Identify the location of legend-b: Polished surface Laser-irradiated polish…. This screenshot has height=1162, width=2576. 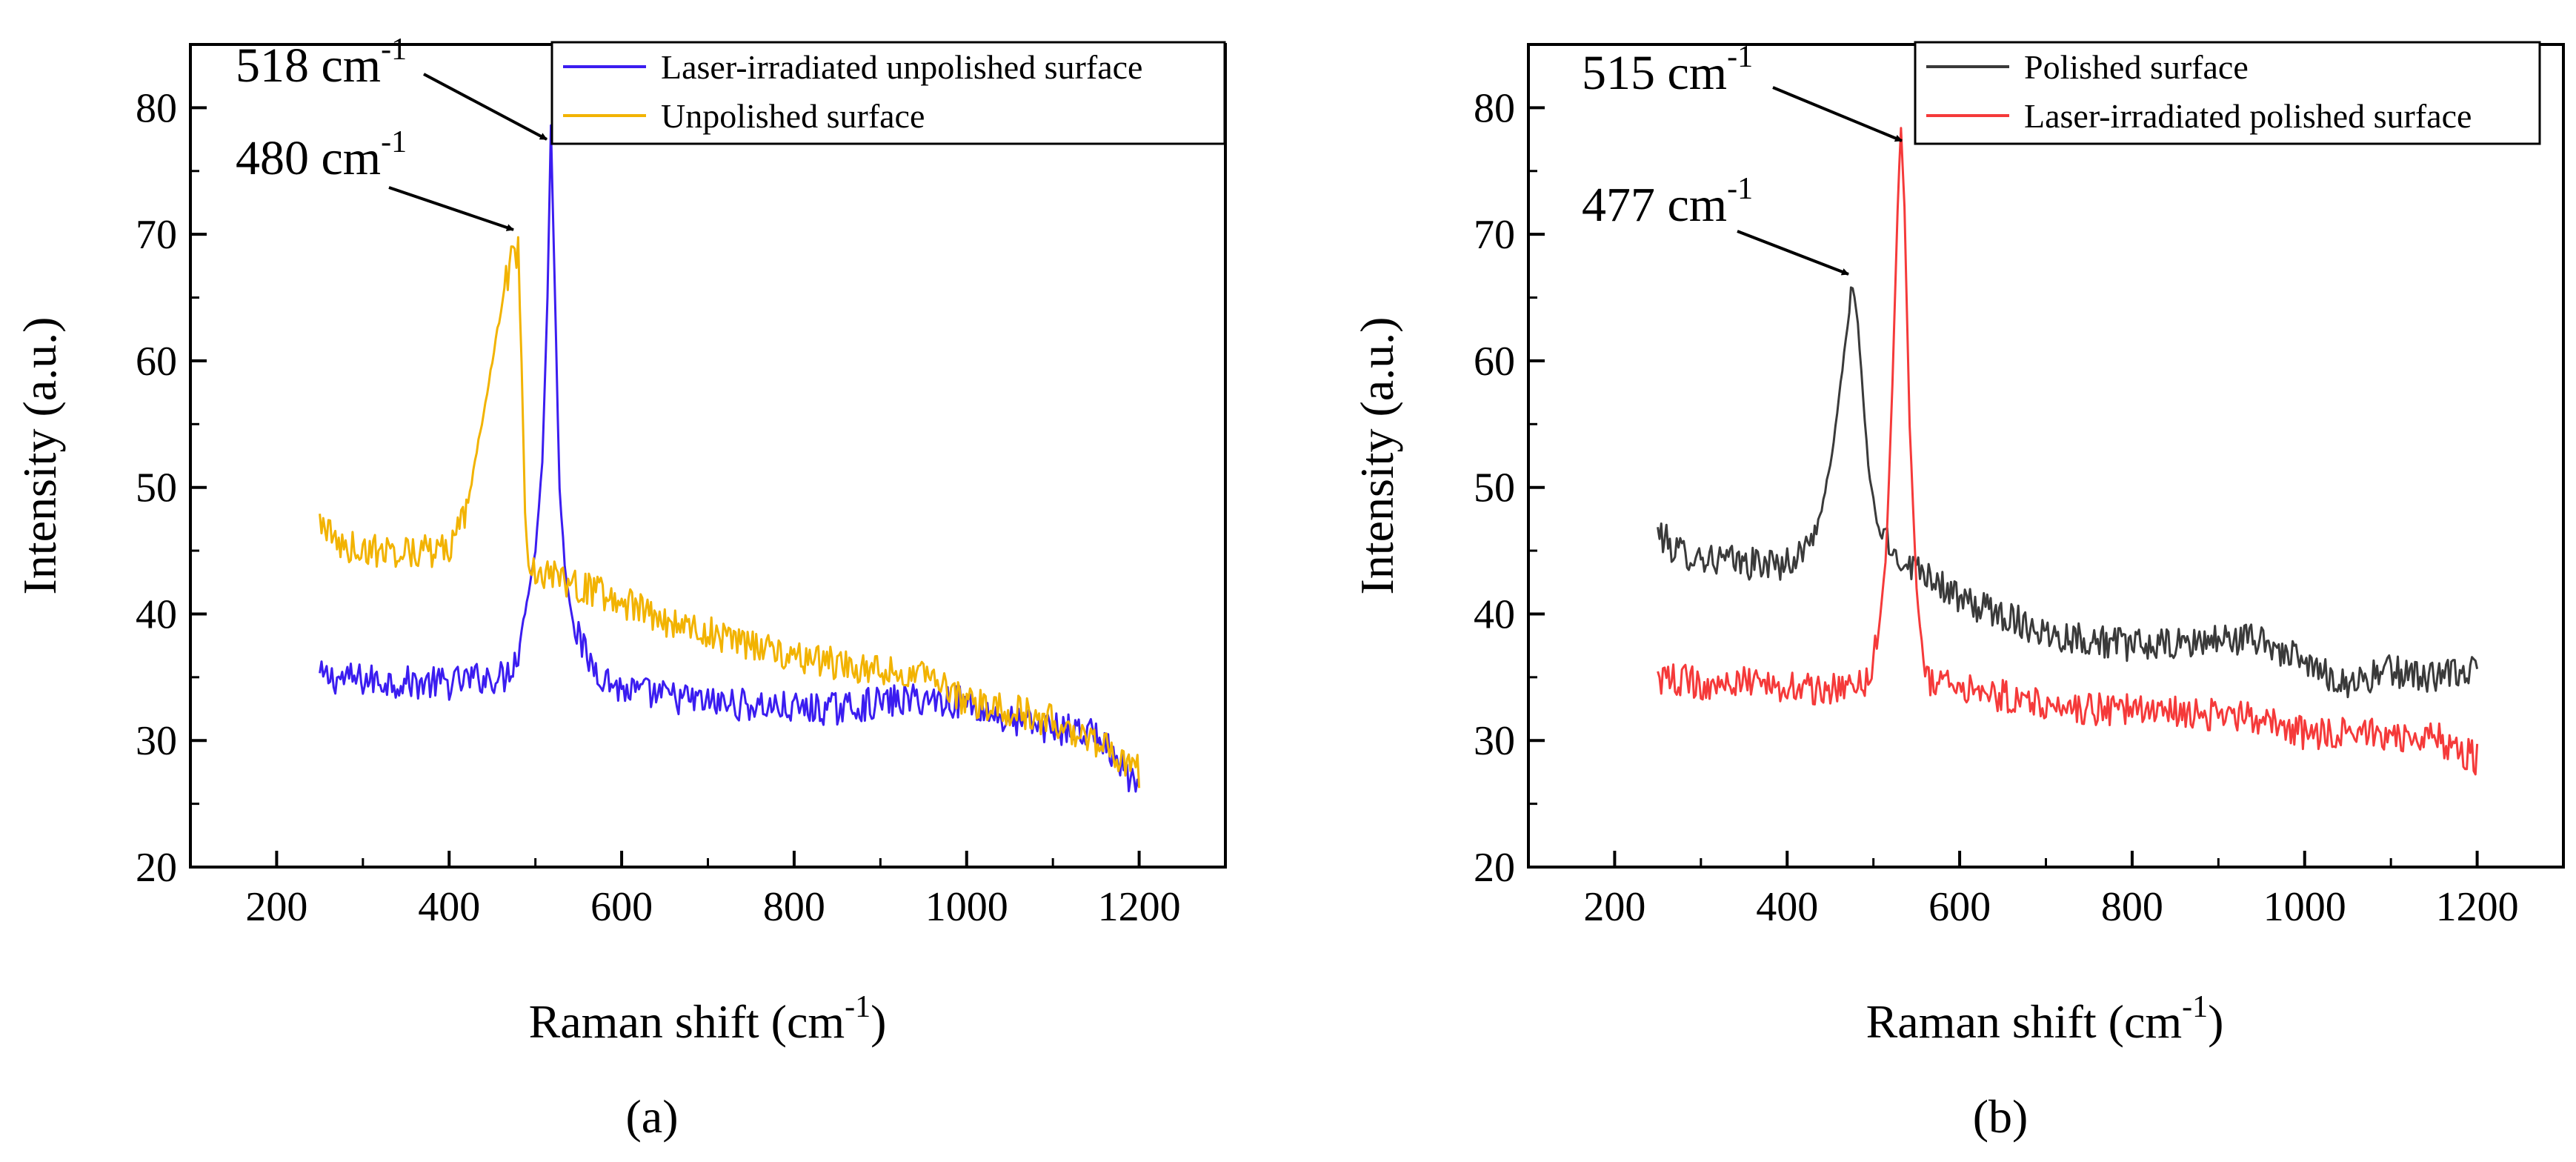
(2227, 93).